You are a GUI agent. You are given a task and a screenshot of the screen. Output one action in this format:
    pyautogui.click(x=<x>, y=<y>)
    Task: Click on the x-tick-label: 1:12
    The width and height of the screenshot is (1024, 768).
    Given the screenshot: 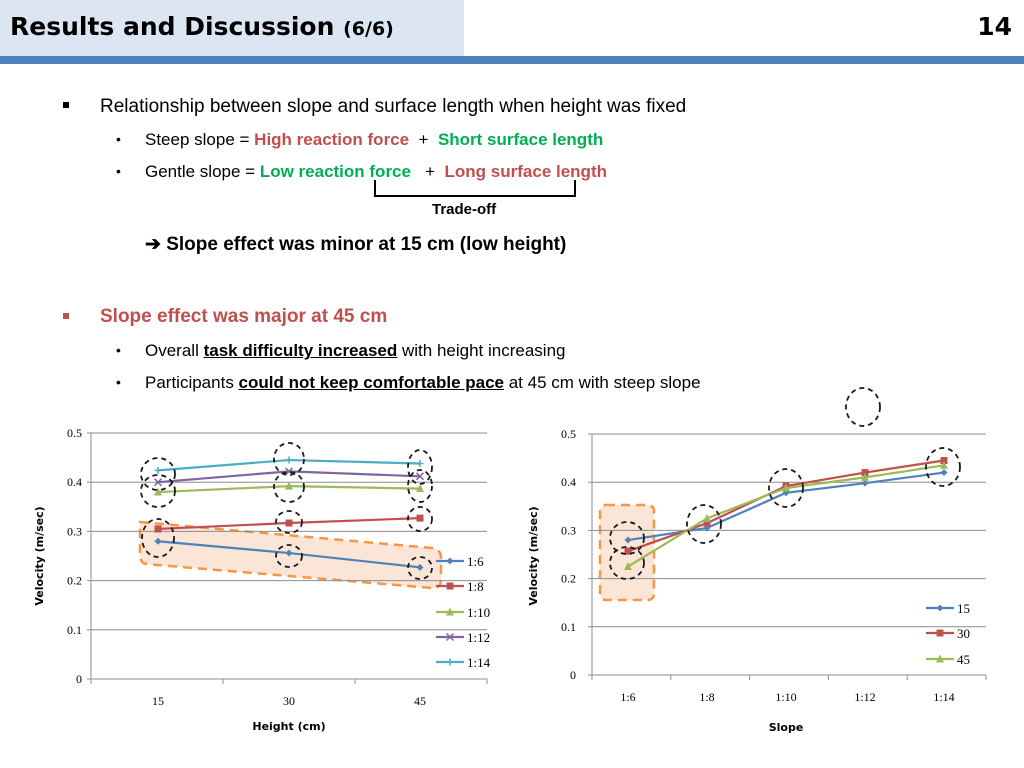 What is the action you would take?
    pyautogui.click(x=864, y=697)
    